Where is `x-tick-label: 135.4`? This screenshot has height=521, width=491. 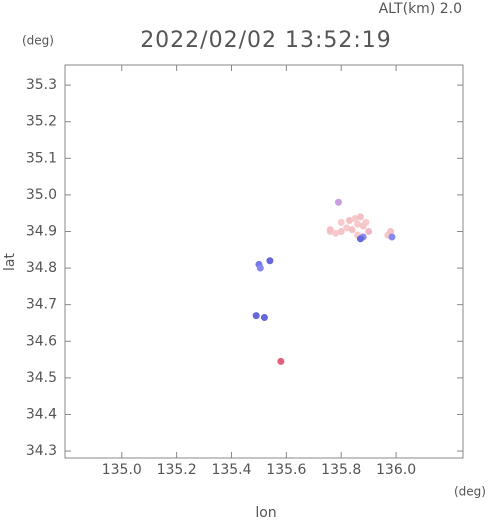 x-tick-label: 135.4 is located at coordinates (231, 470).